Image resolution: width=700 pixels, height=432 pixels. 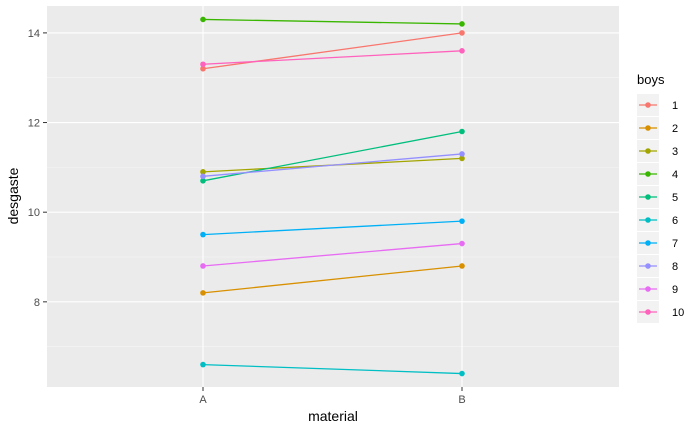 I want to click on legend-item-10: 10, so click(x=660, y=312).